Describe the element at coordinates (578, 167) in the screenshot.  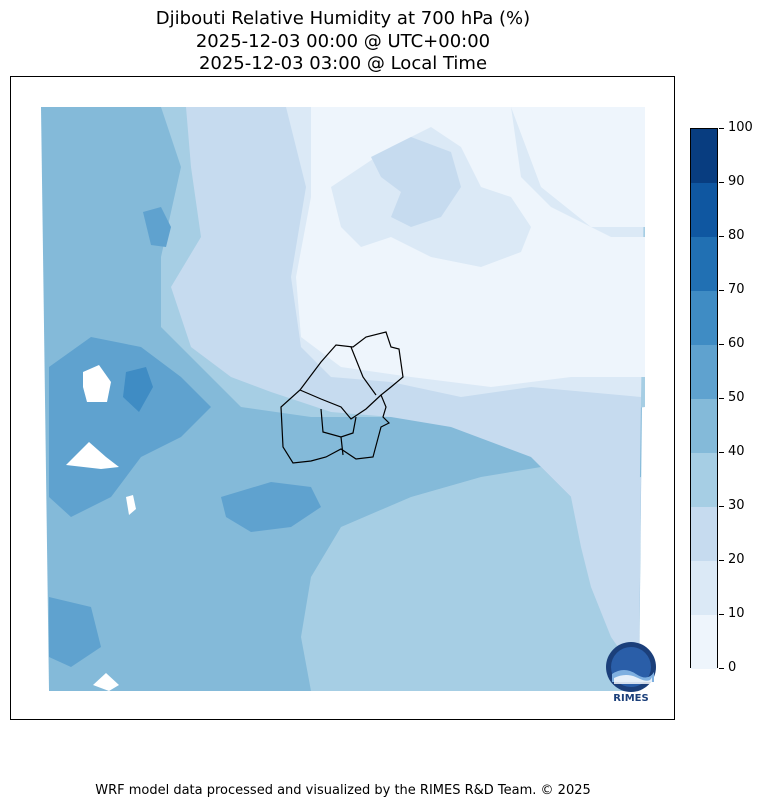
I see `humidity-region-northeast-very-low` at that location.